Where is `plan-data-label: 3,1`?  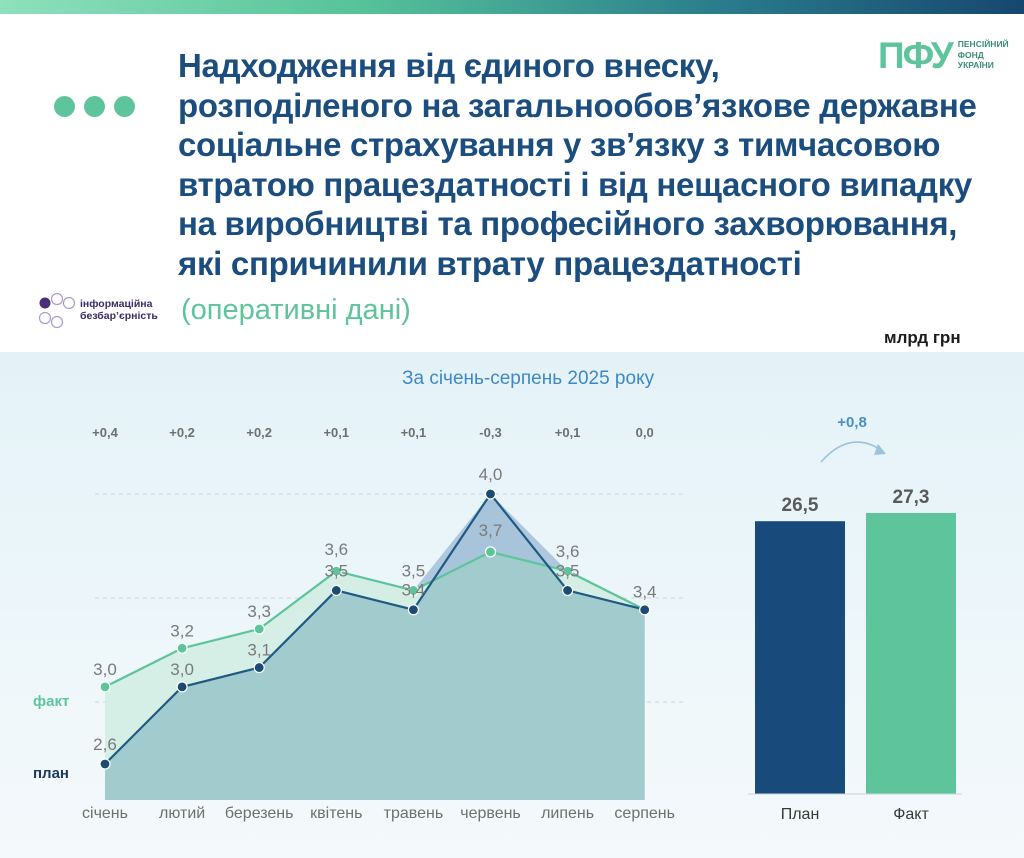
plan-data-label: 3,1 is located at coordinates (259, 650).